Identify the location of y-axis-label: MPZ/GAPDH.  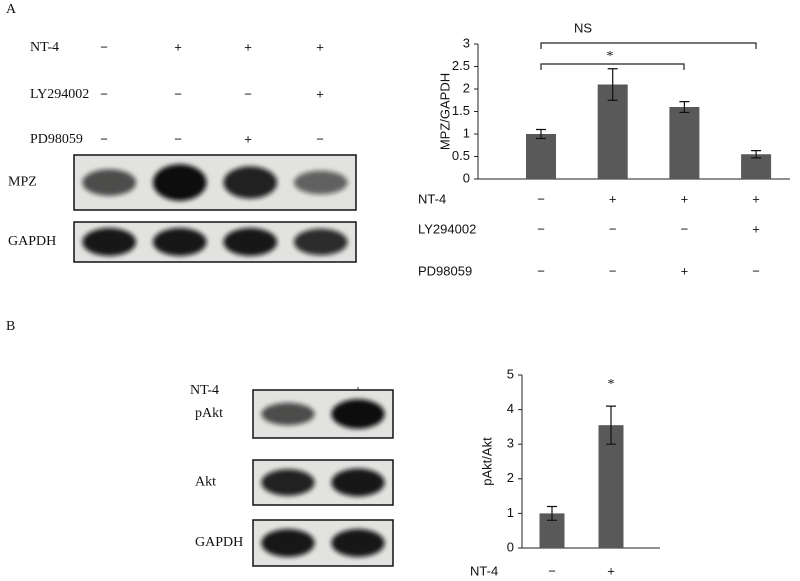
(444, 111).